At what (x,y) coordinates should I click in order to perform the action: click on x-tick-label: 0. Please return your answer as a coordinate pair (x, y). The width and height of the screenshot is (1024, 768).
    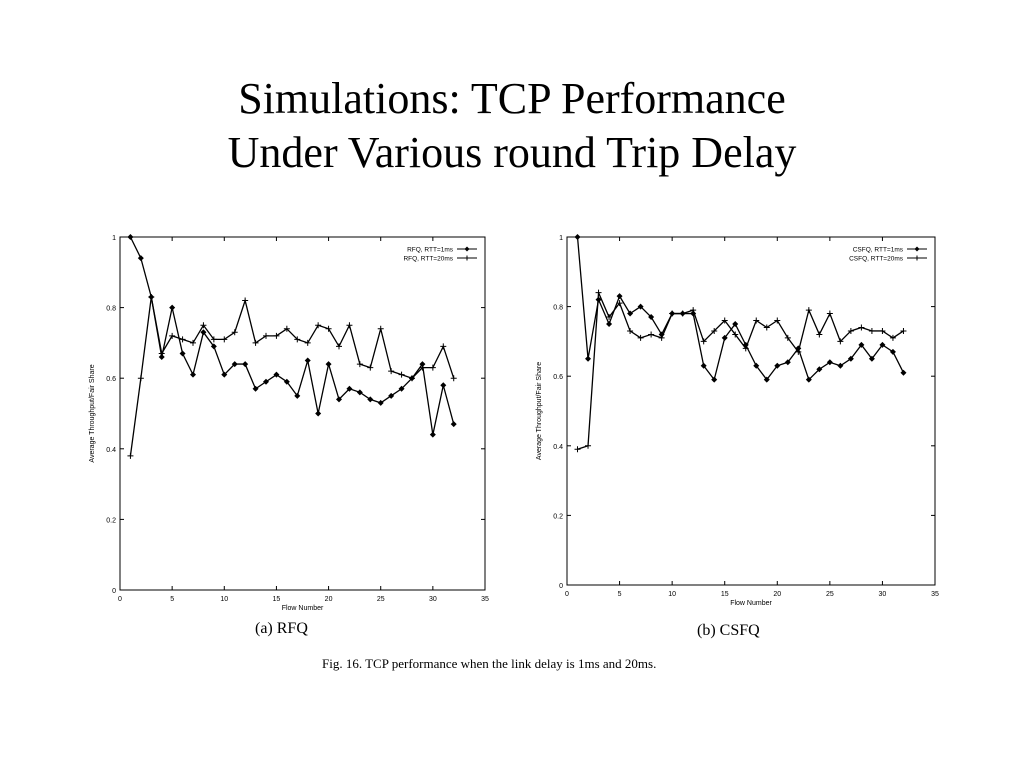
    Looking at the image, I should click on (567, 594).